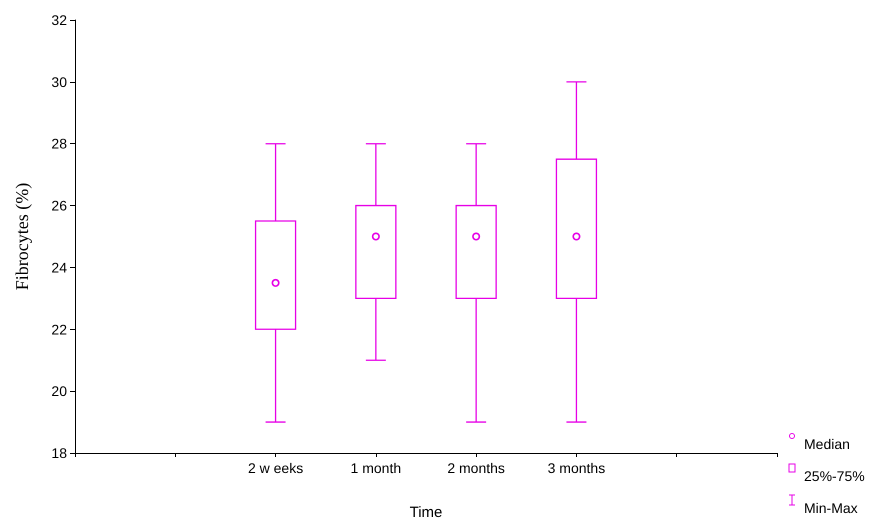 Image resolution: width=893 pixels, height=520 pixels. What do you see at coordinates (276, 468) in the screenshot?
I see `x-tick-label: 2 w eeks` at bounding box center [276, 468].